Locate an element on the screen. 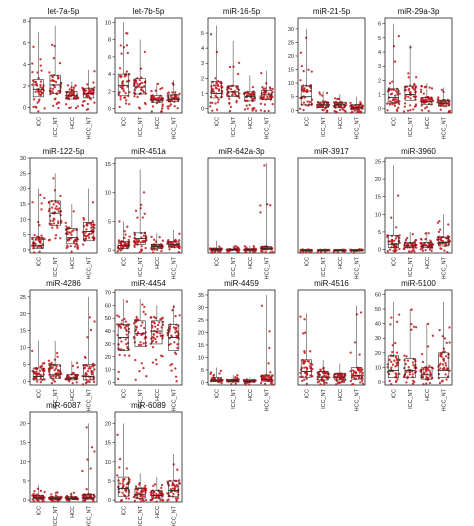 This screenshot has width=474, height=526. boxplot-panel: miR-29a-3p 0 1 2 3 4 5 6 ICC ICC_NT HCC HCC_NT is located at coordinates (415, 73).